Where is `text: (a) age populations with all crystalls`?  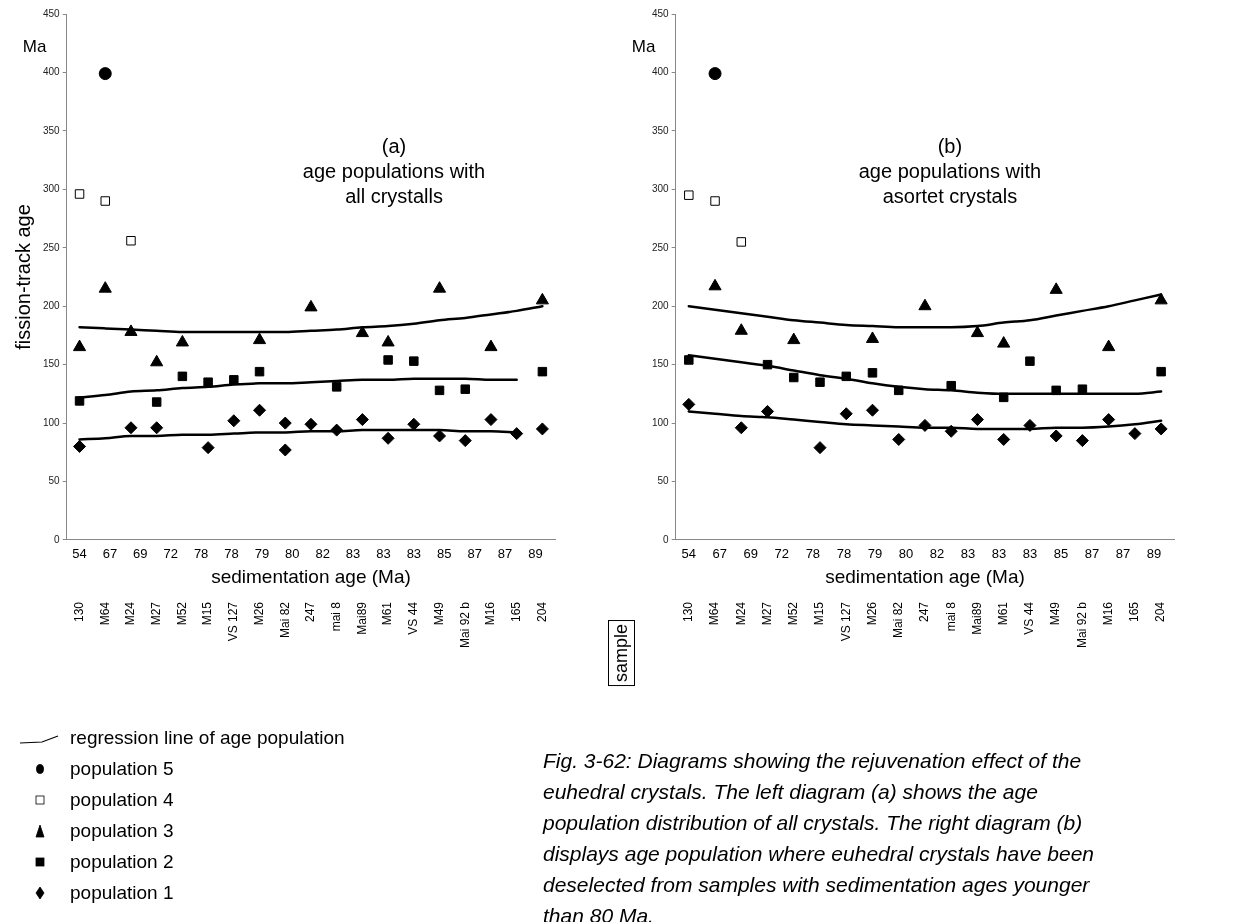 text: (a) age populations with all crystalls is located at coordinates (394, 171).